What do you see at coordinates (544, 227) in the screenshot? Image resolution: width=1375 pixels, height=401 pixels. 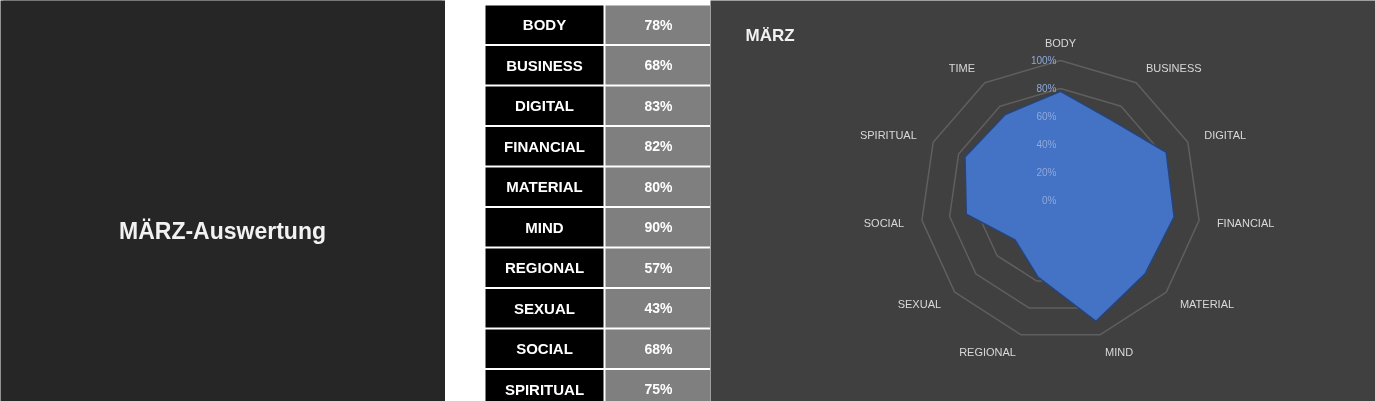 I see `category-label: MIND` at bounding box center [544, 227].